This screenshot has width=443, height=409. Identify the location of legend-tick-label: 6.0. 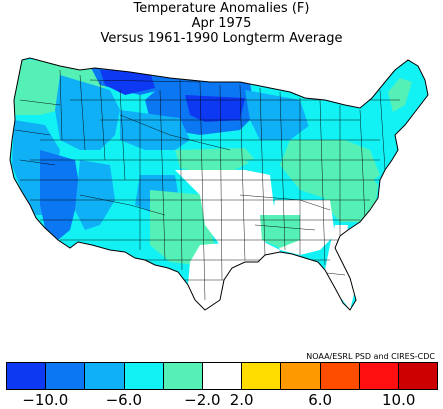
(320, 400).